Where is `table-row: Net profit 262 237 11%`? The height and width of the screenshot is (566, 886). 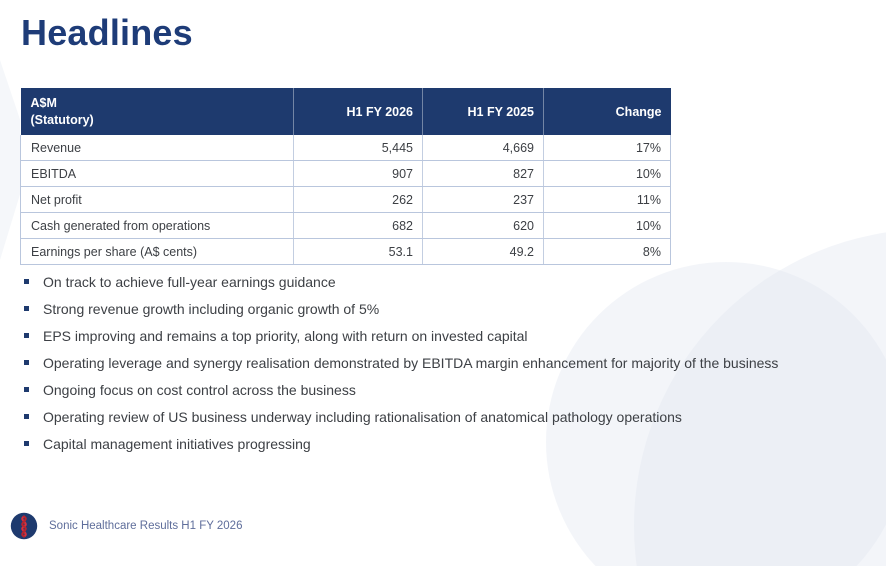
table-row: Net profit 262 237 11% is located at coordinates (345, 199).